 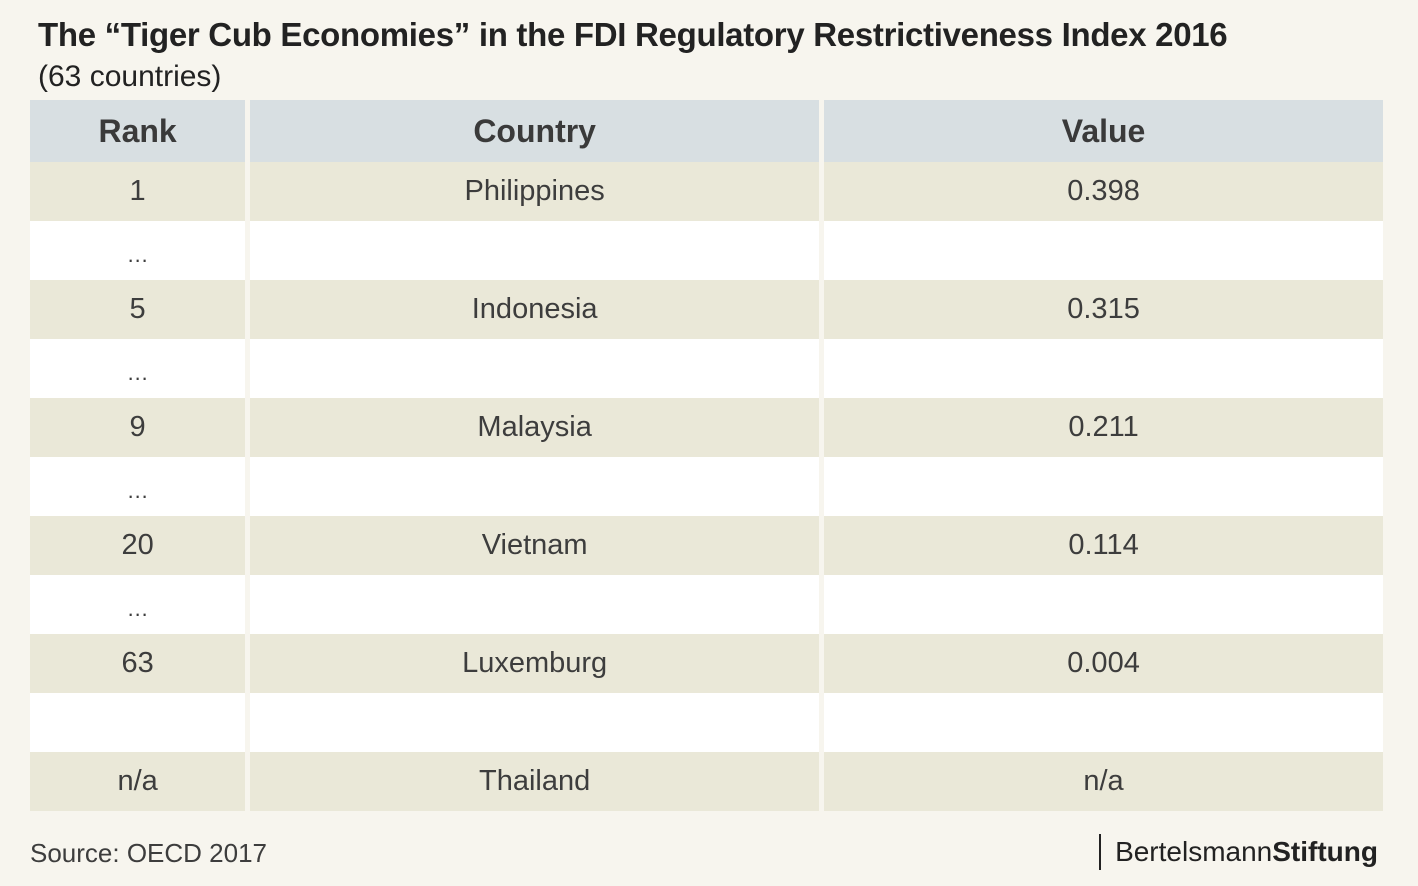 I want to click on country-cell: Indonesia, so click(x=535, y=309).